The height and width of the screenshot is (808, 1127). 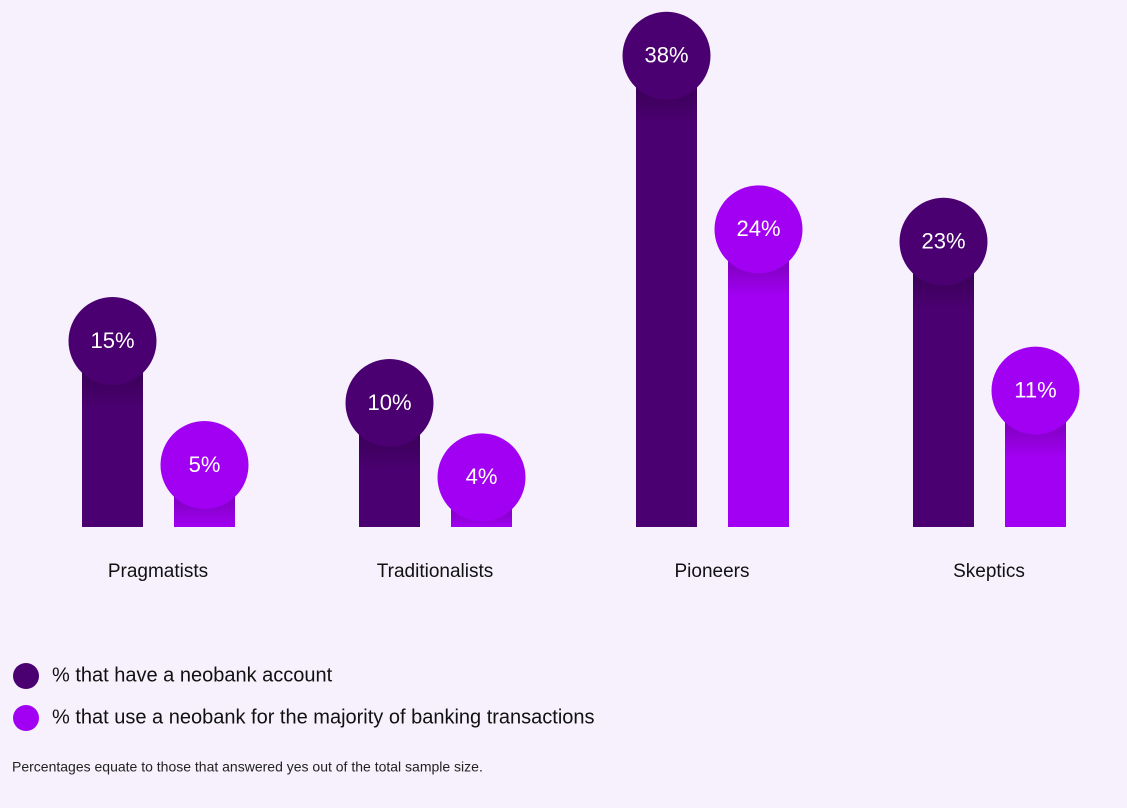 I want to click on data-label: 15%, so click(x=112, y=340).